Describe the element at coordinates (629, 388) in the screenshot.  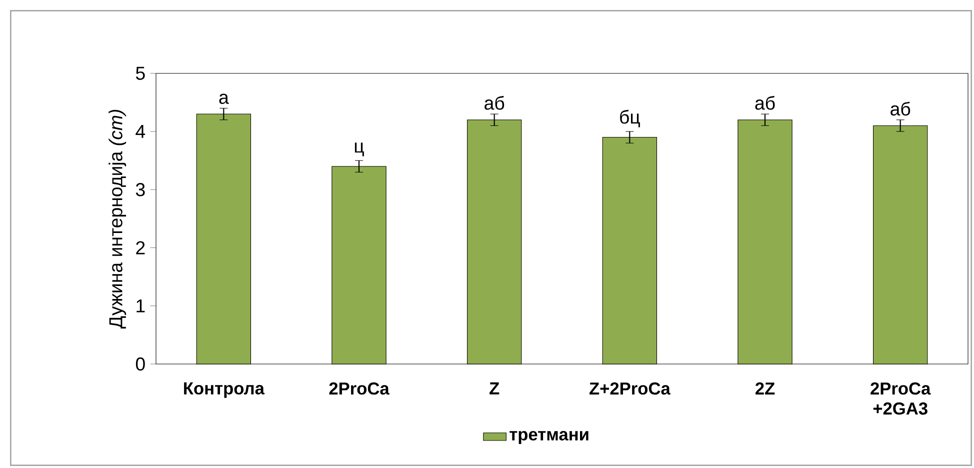
I see `x-tick-label: Z+2ProCa` at that location.